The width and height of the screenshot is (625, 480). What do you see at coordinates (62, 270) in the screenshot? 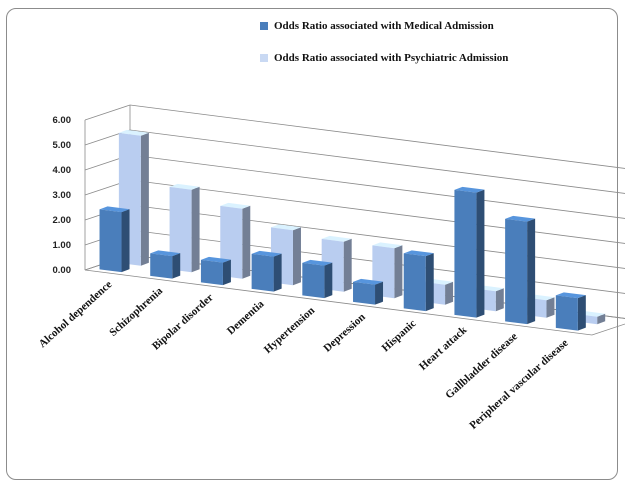
I see `y-tick-label: 0.00` at bounding box center [62, 270].